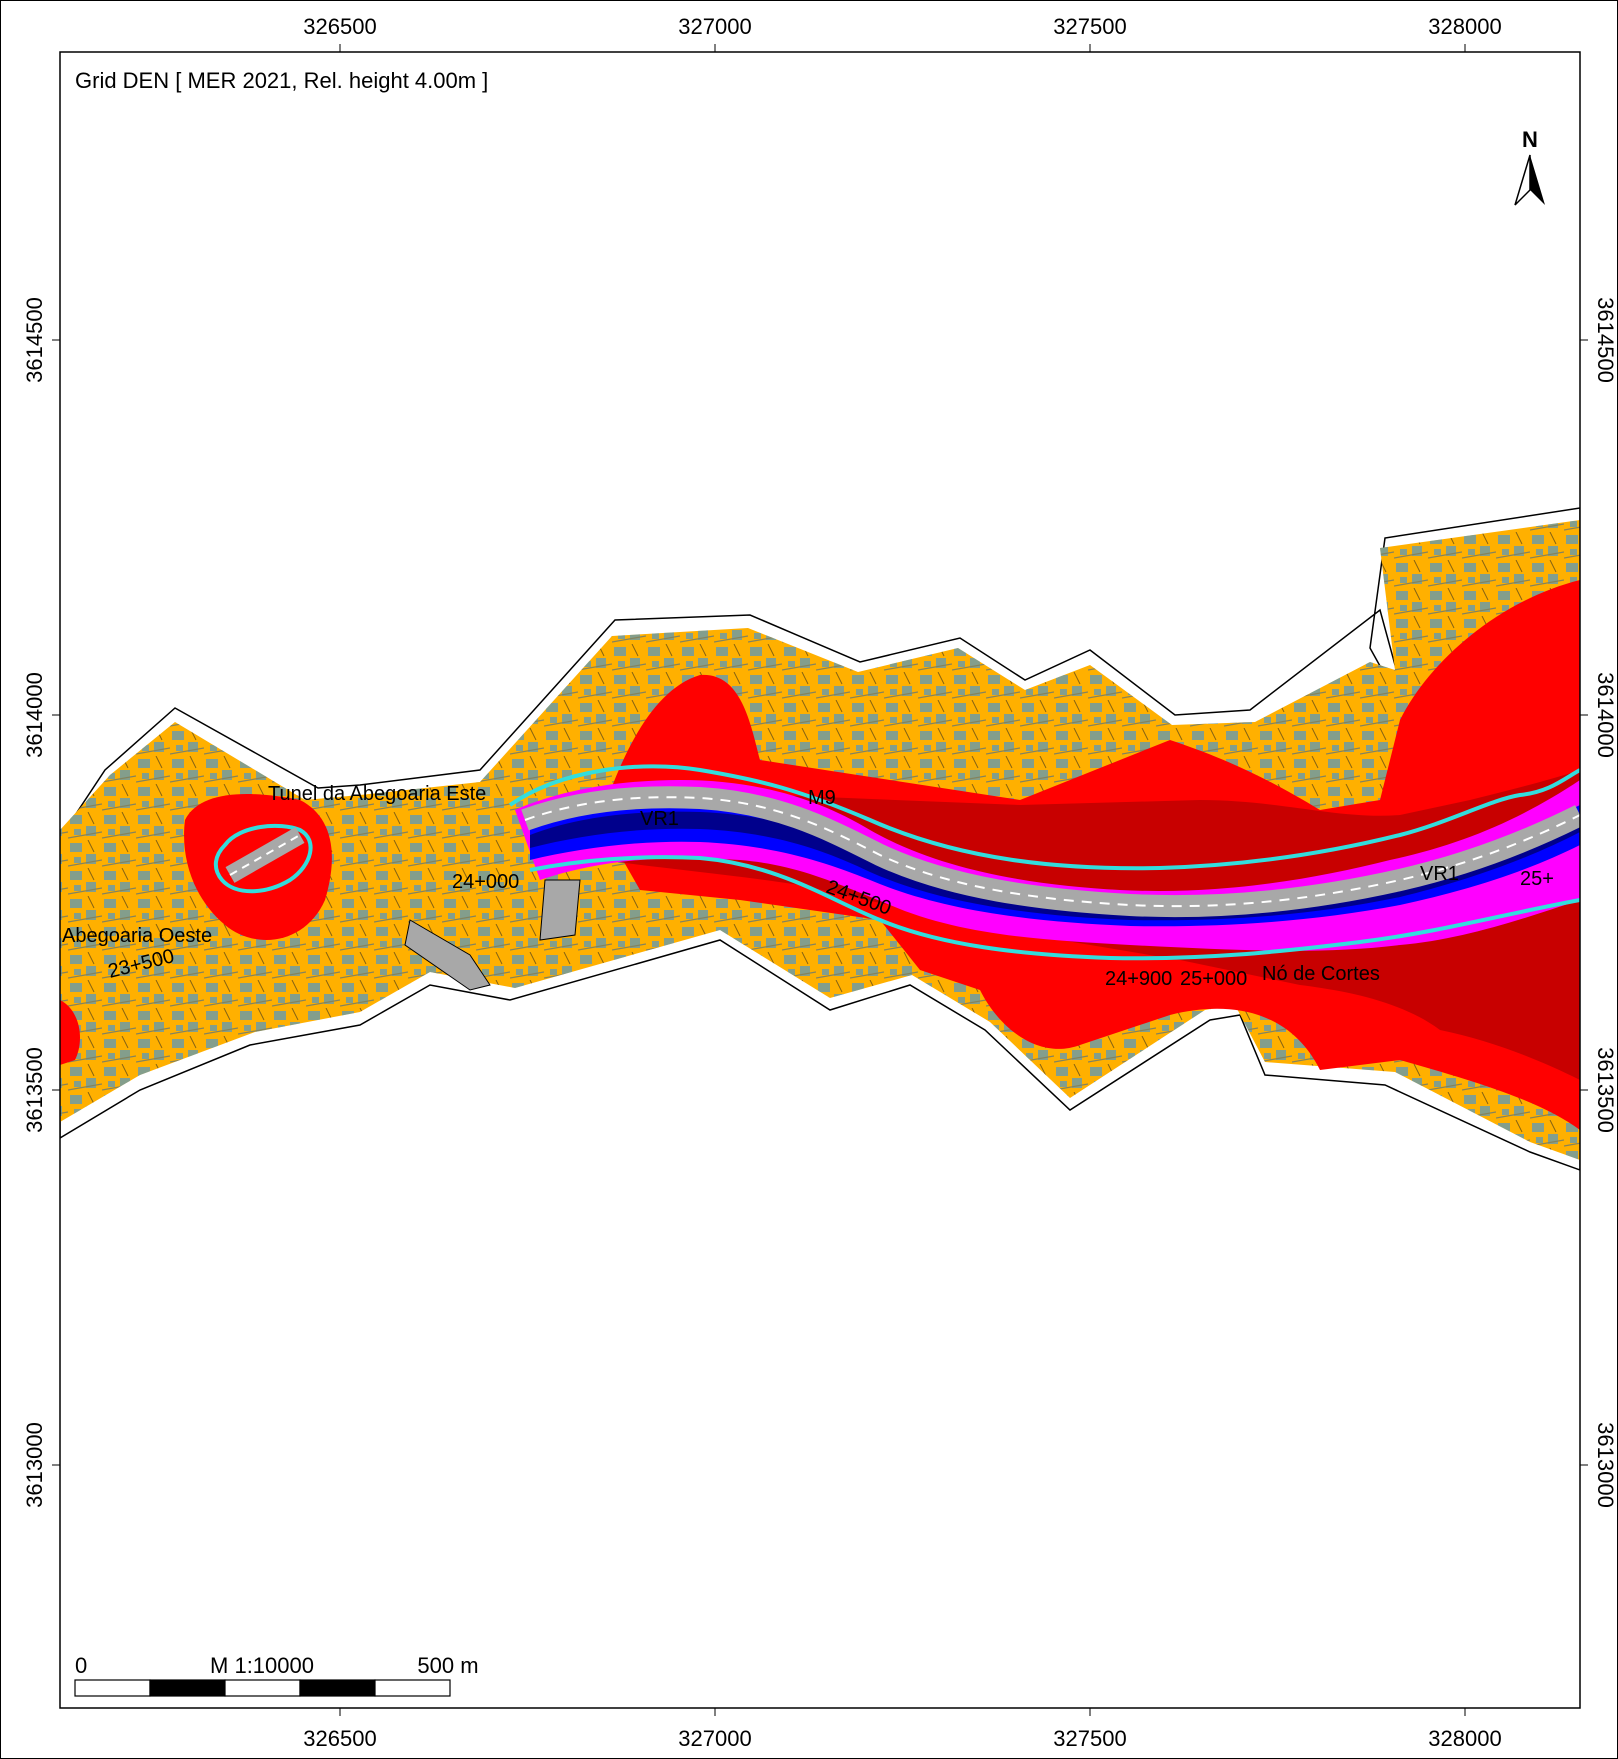 This screenshot has width=1618, height=1759. What do you see at coordinates (81, 1665) in the screenshot?
I see `scale-left-label: 0` at bounding box center [81, 1665].